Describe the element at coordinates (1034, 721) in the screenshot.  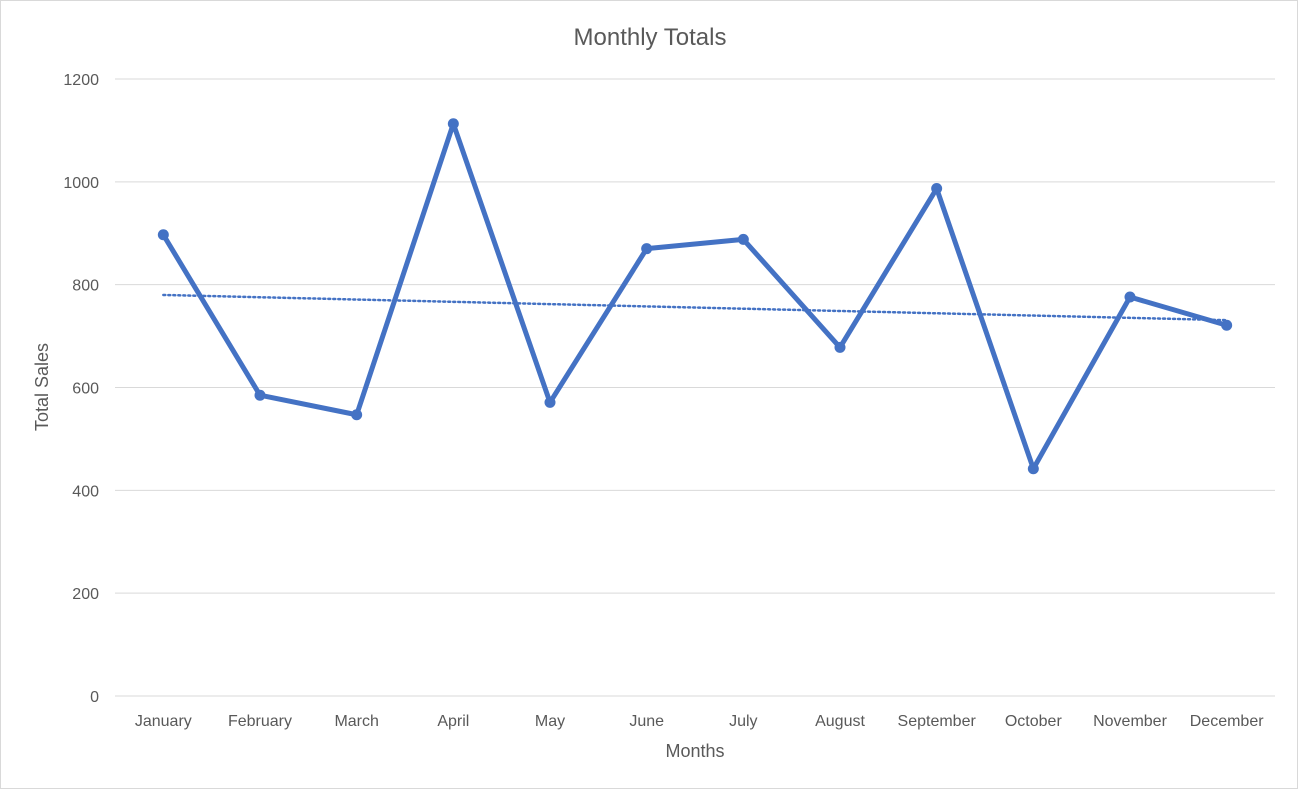
I see `x-tick-label: October` at that location.